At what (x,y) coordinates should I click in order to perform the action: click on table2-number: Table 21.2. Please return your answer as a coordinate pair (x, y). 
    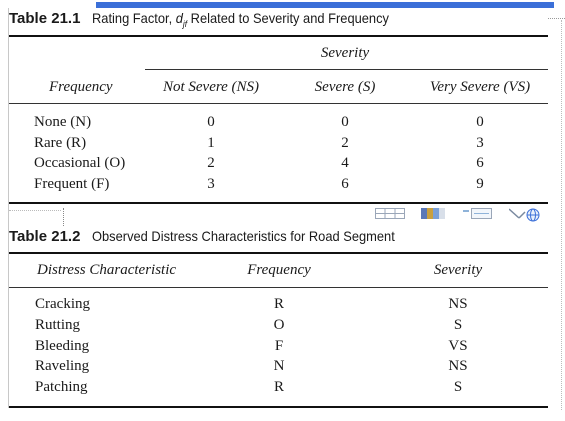
    Looking at the image, I should click on (45, 236).